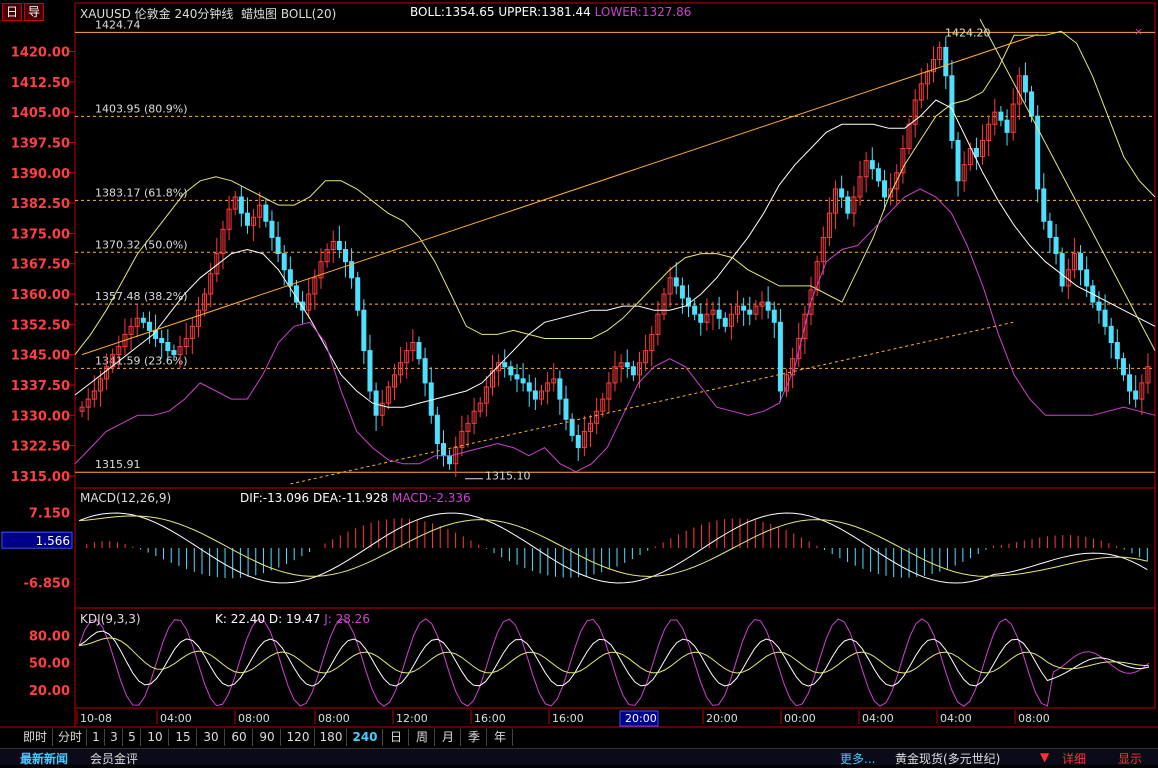 The width and height of the screenshot is (1158, 768). What do you see at coordinates (878, 718) in the screenshot?
I see `x-tick-label: 04:00` at bounding box center [878, 718].